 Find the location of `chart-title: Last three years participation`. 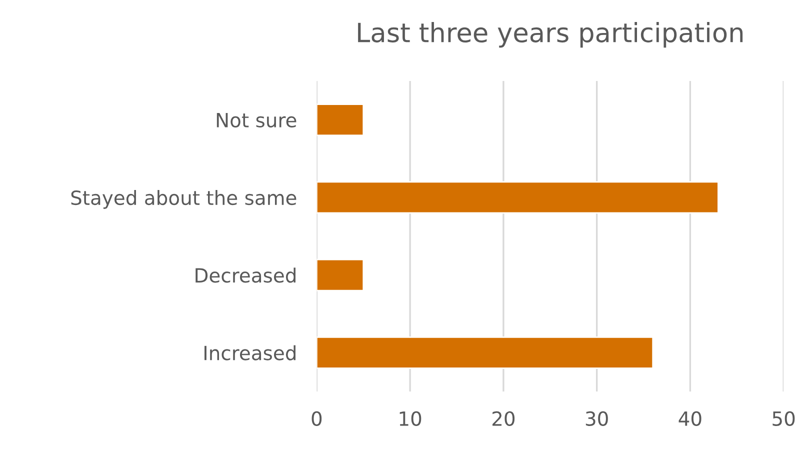

chart-title: Last three years participation is located at coordinates (550, 35).